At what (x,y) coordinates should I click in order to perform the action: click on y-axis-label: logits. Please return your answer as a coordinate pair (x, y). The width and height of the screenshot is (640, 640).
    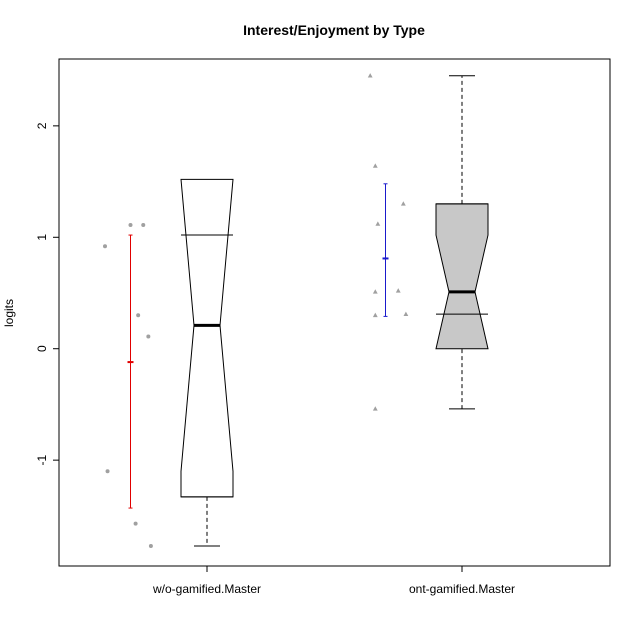
    Looking at the image, I should click on (9, 313).